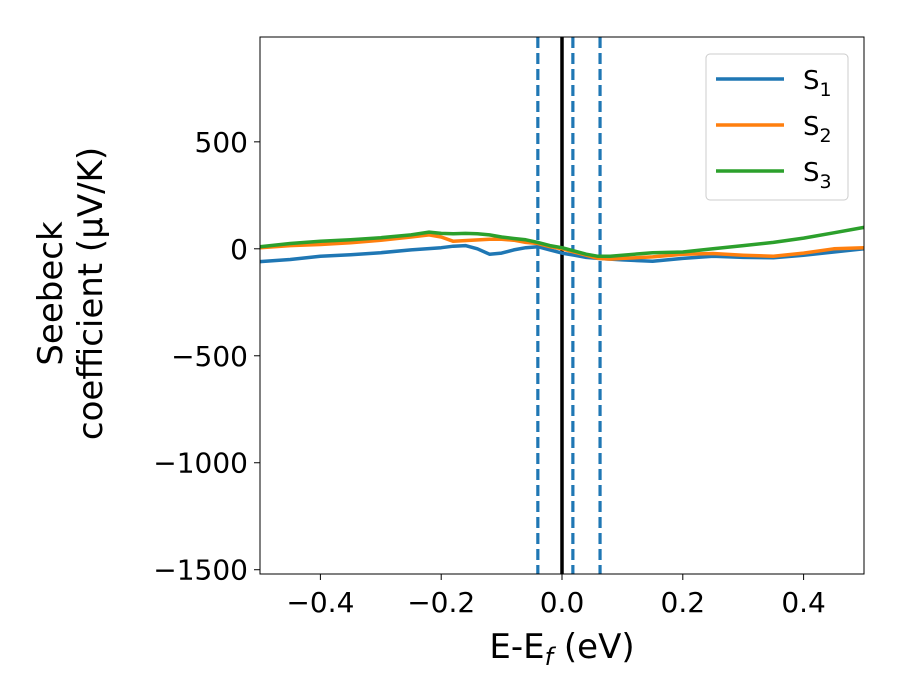 The height and width of the screenshot is (700, 900). I want to click on legend-label-s3: S3, so click(817, 175).